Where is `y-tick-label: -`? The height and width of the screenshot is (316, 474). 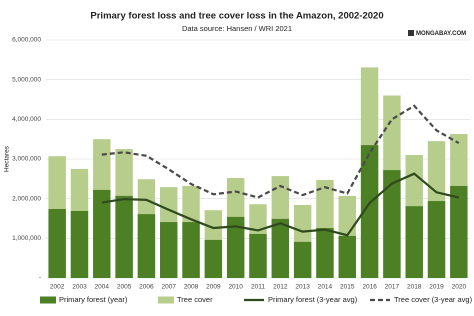 y-tick-label: - is located at coordinates (40, 278).